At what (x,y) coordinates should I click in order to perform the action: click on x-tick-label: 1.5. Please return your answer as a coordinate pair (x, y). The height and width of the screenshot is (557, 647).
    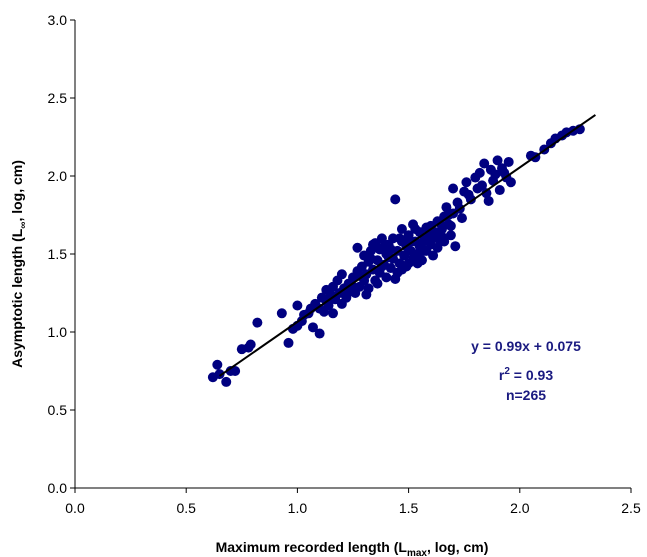
    Looking at the image, I should click on (409, 508).